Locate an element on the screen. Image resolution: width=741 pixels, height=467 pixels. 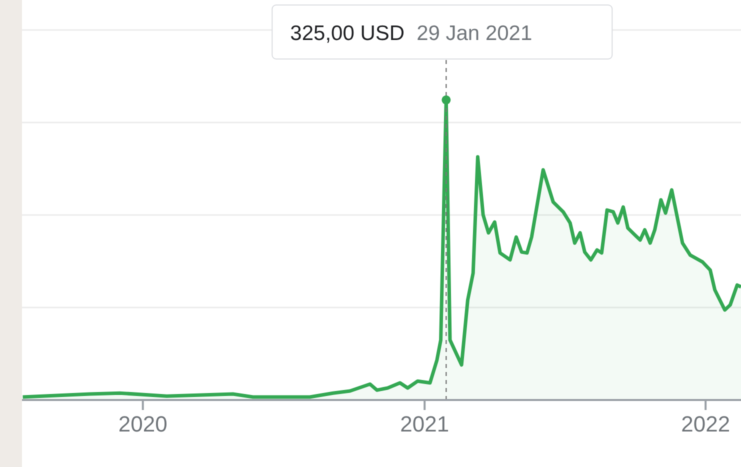
x-tick-label: 2022 is located at coordinates (705, 424).